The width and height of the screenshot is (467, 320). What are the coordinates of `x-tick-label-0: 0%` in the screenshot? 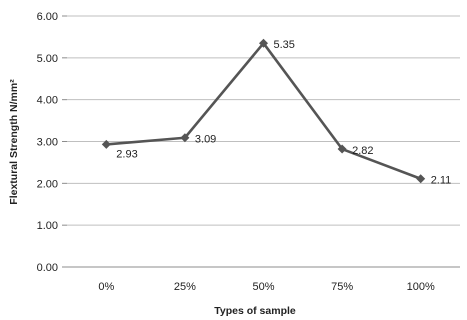 It's located at (106, 287).